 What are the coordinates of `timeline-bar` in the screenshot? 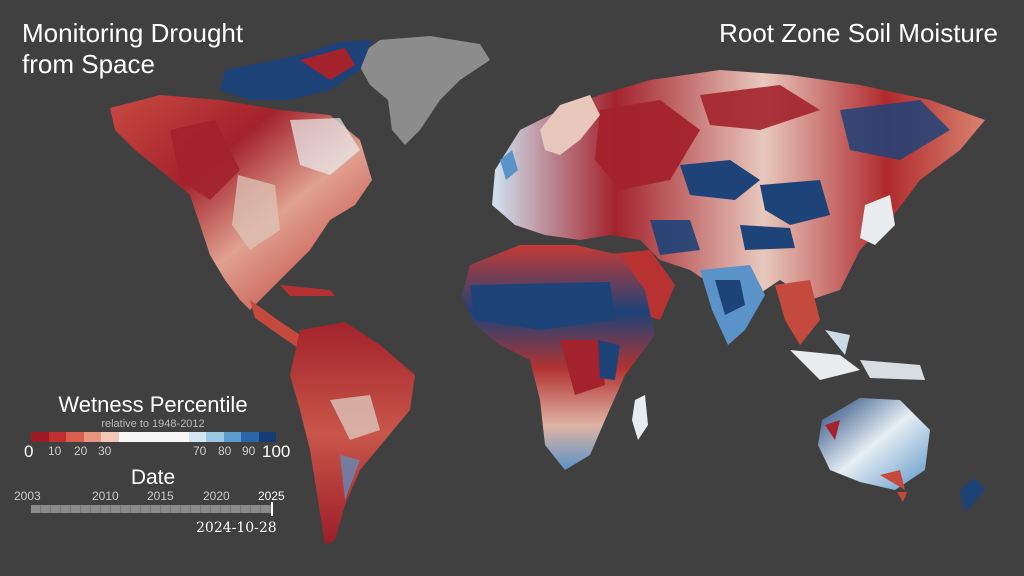 It's located at (152, 509).